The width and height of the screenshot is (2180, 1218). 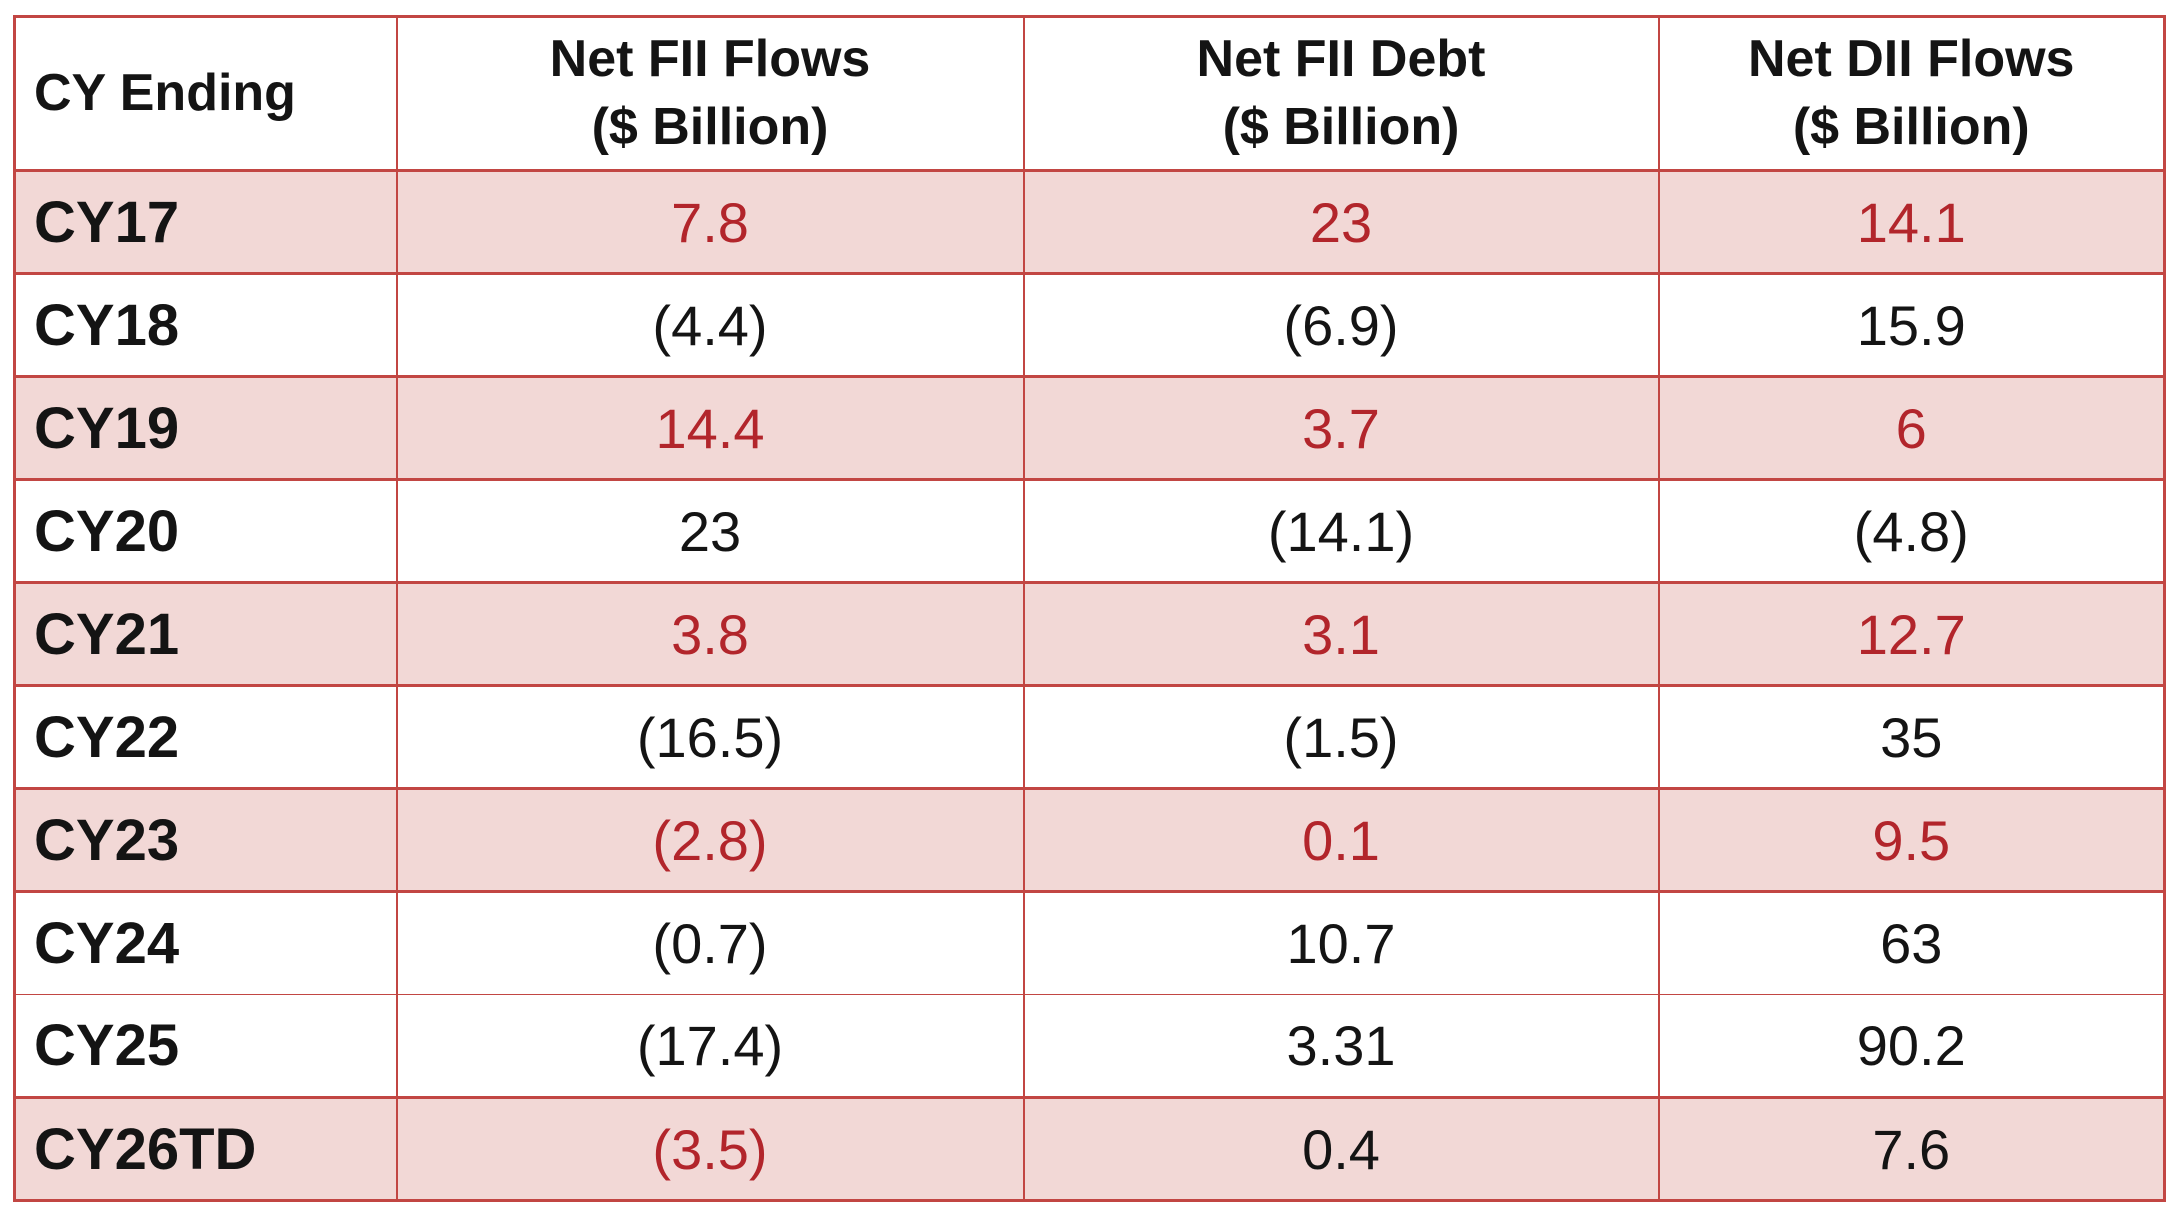 What do you see at coordinates (205, 840) in the screenshot?
I see `row-label: CY23` at bounding box center [205, 840].